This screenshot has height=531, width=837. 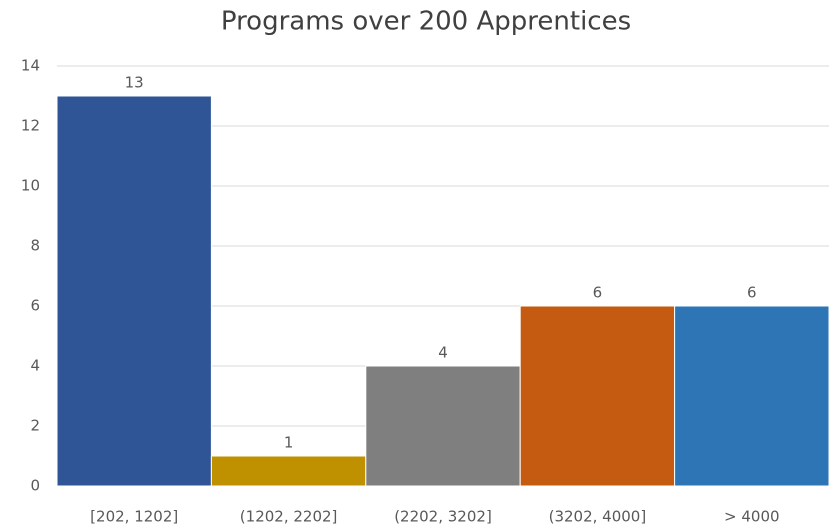 What do you see at coordinates (30, 126) in the screenshot?
I see `y-tick-label: 12` at bounding box center [30, 126].